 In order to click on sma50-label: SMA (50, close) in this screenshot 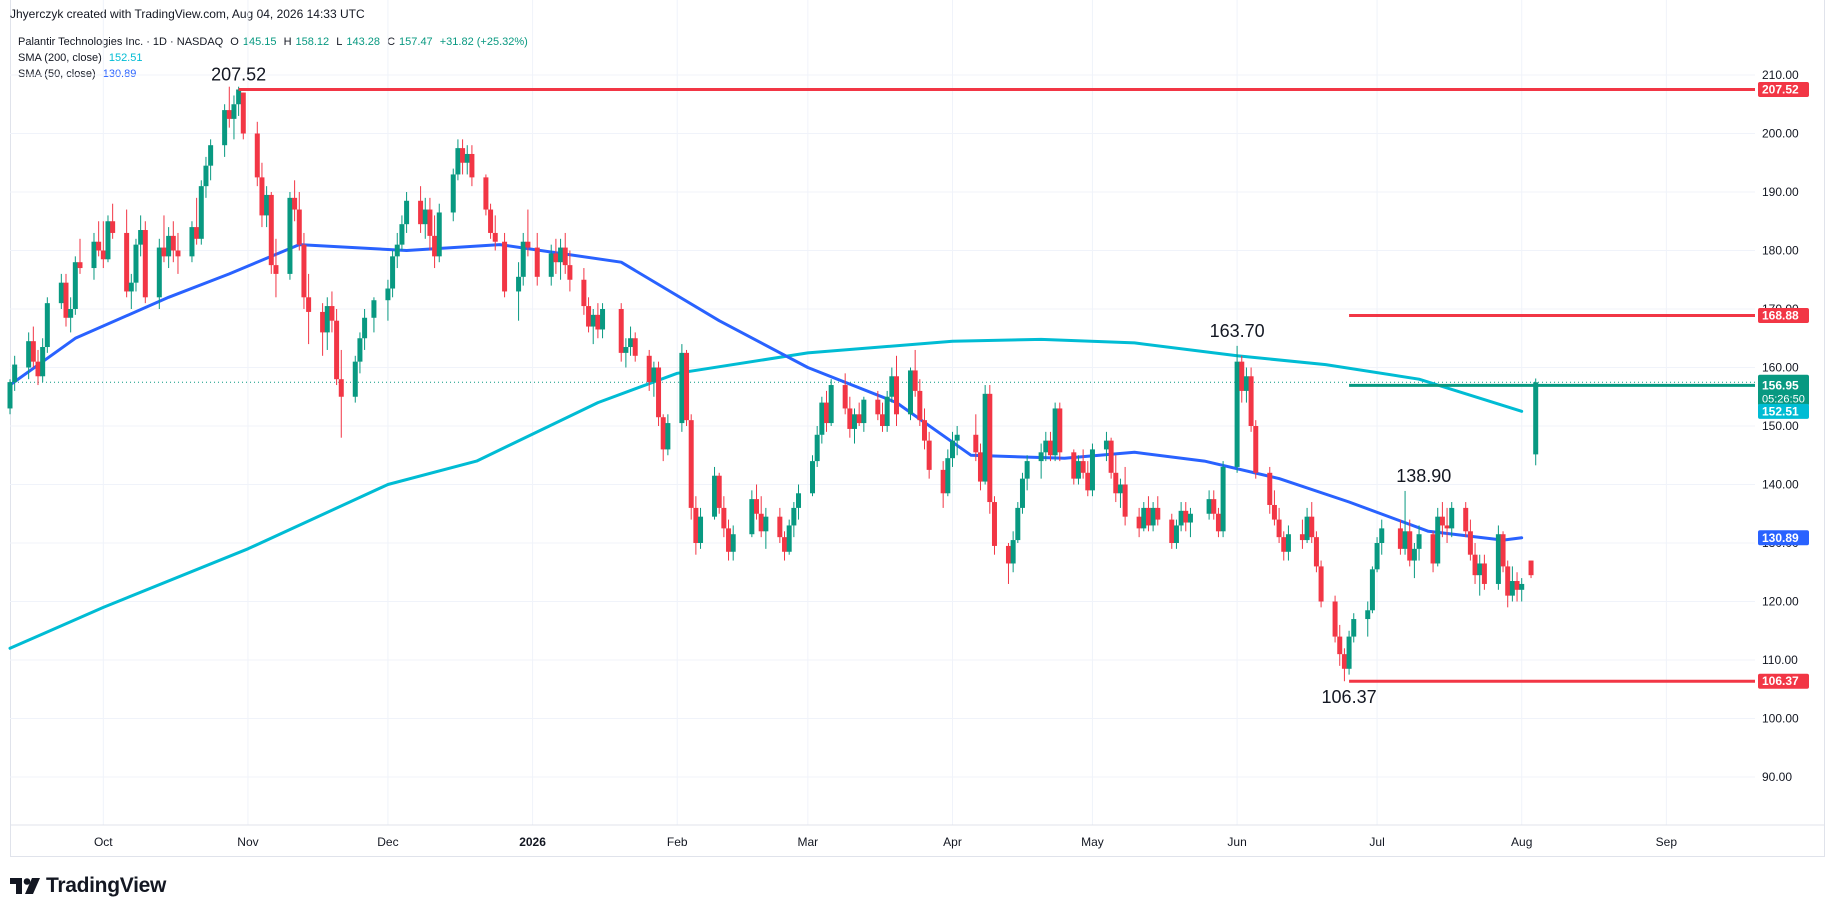, I will do `click(57, 74)`.